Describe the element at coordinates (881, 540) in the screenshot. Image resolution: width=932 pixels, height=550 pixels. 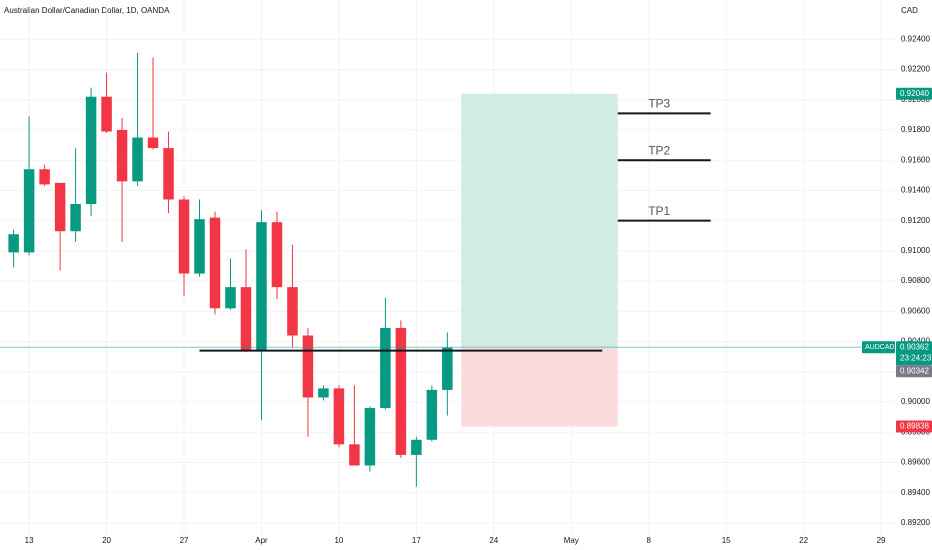
I see `x-tick-label: 29` at that location.